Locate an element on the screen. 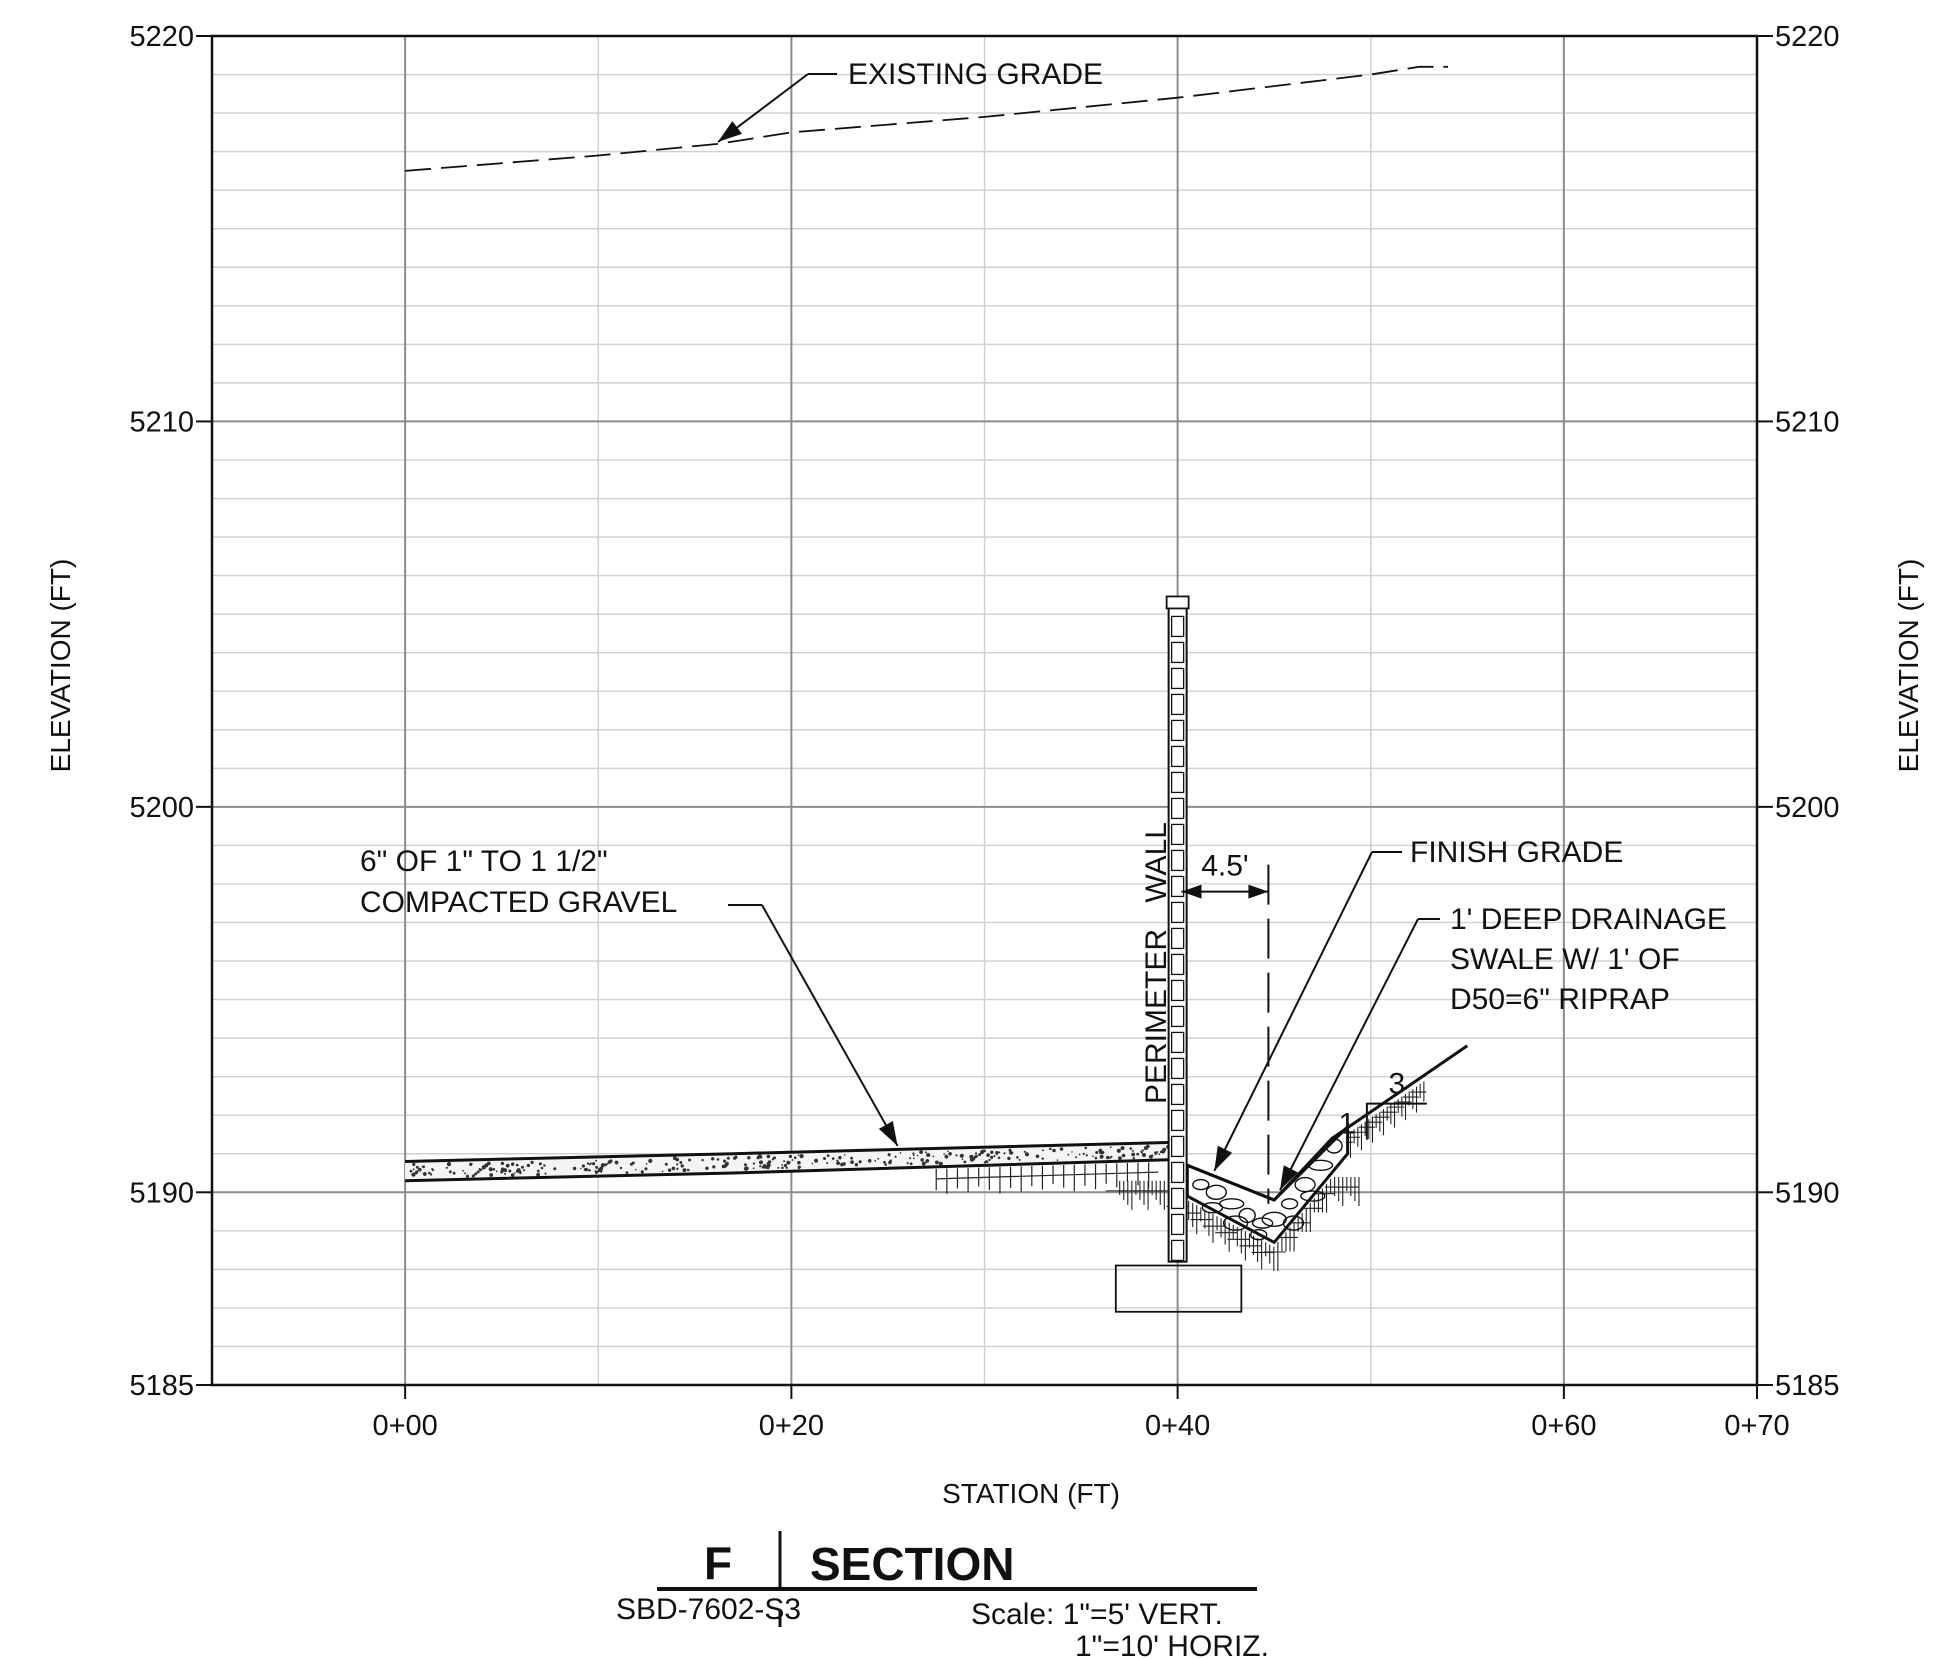 The image size is (1946, 1659). perimeter-wall-label: PERIMETER WALL is located at coordinates (1156, 963).